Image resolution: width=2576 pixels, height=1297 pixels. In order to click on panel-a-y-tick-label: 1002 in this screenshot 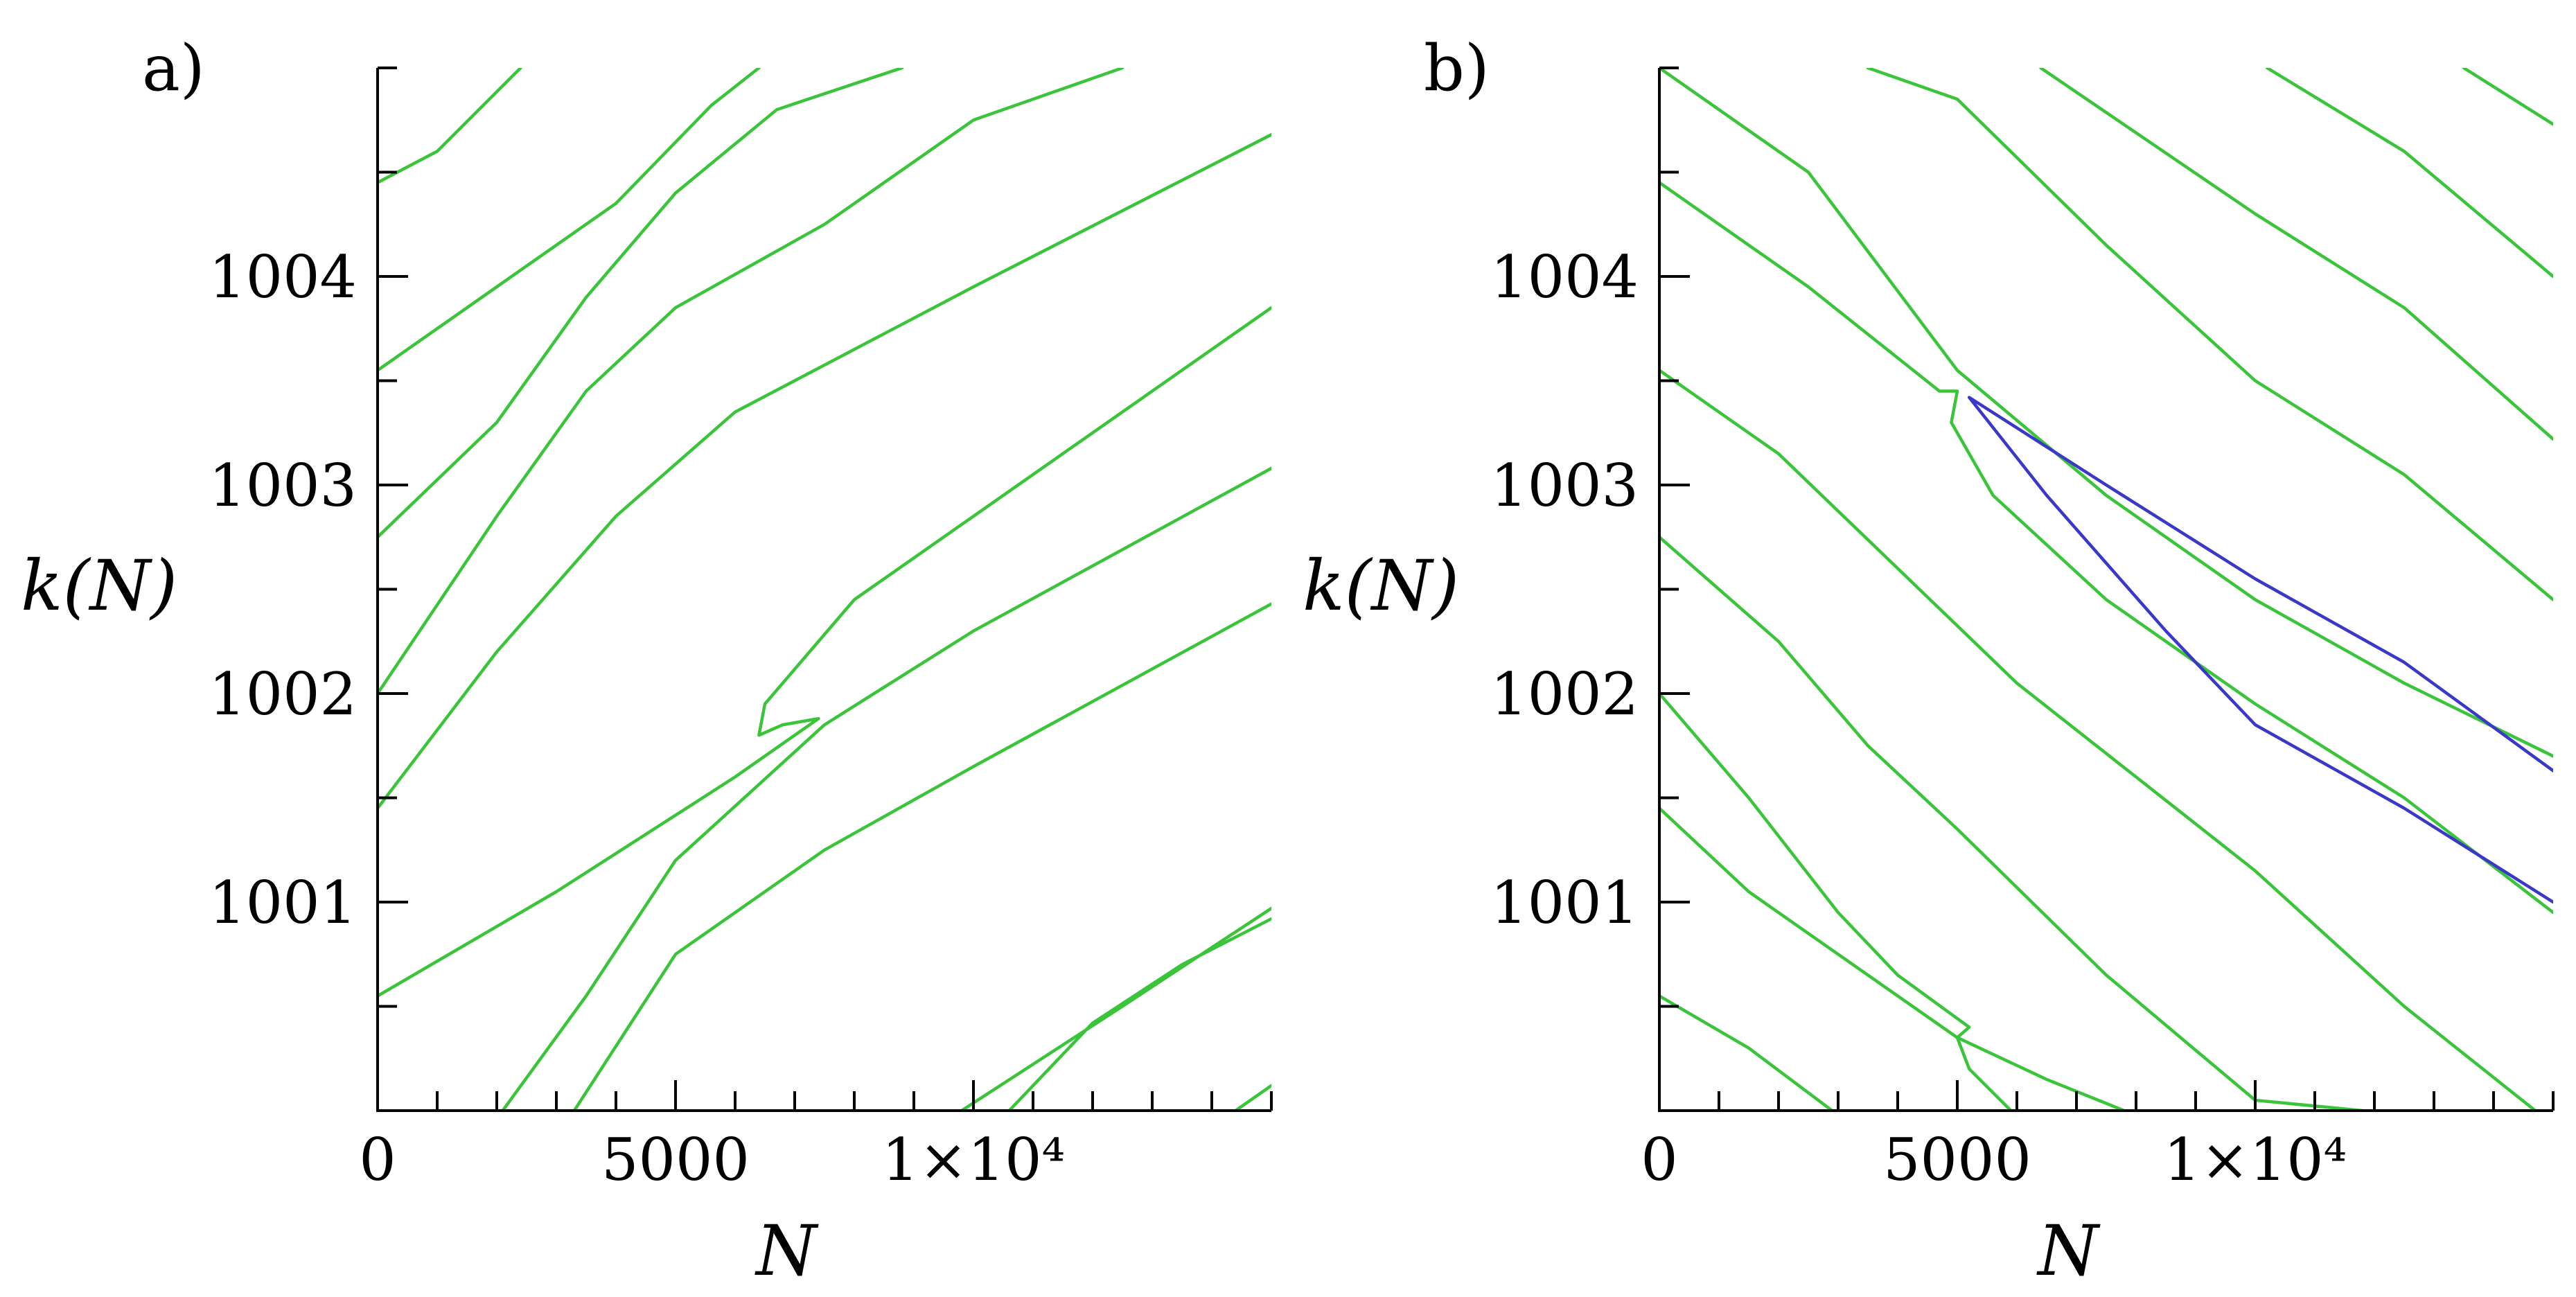, I will do `click(283, 694)`.